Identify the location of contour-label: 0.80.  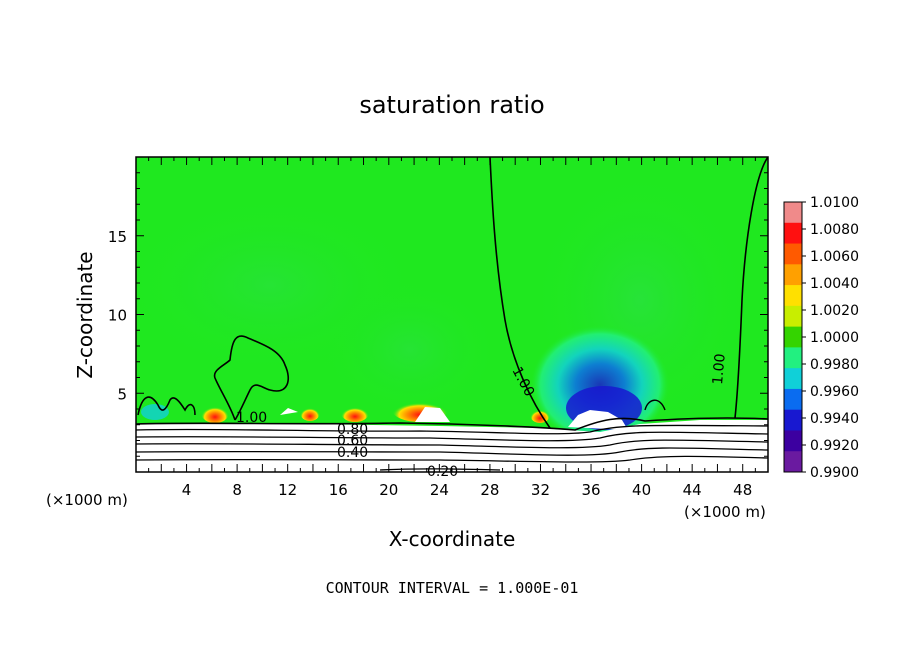
(352, 430).